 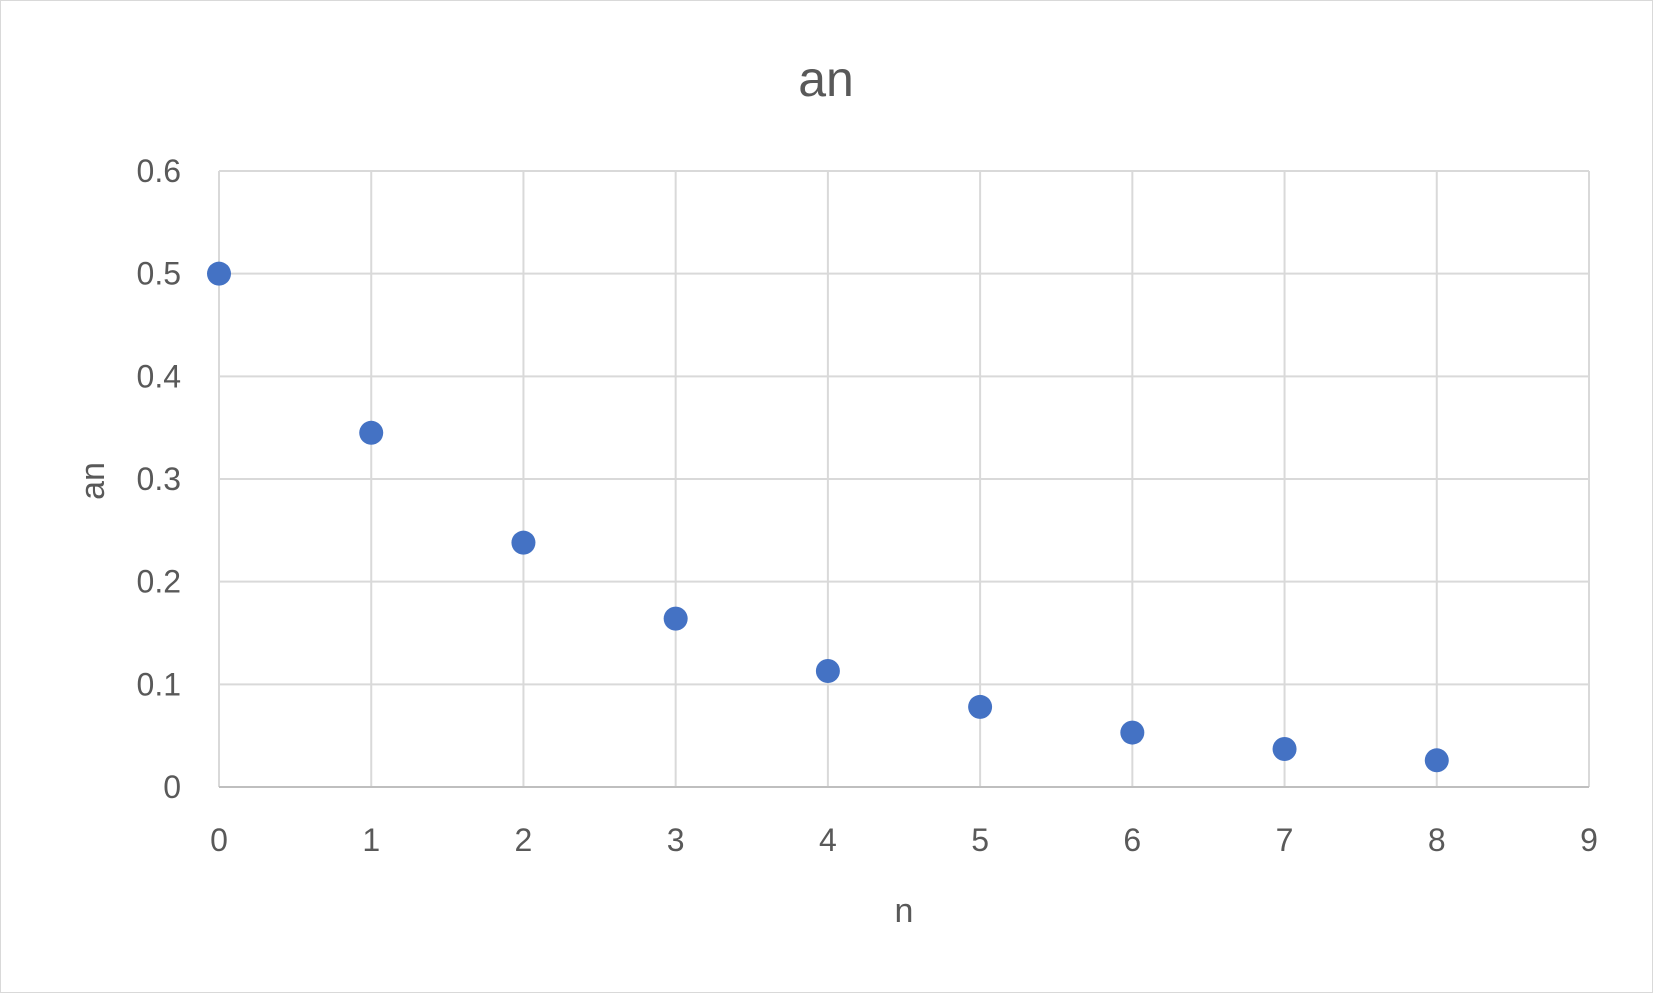 I want to click on y-tick-label: 0.5, so click(x=159, y=274).